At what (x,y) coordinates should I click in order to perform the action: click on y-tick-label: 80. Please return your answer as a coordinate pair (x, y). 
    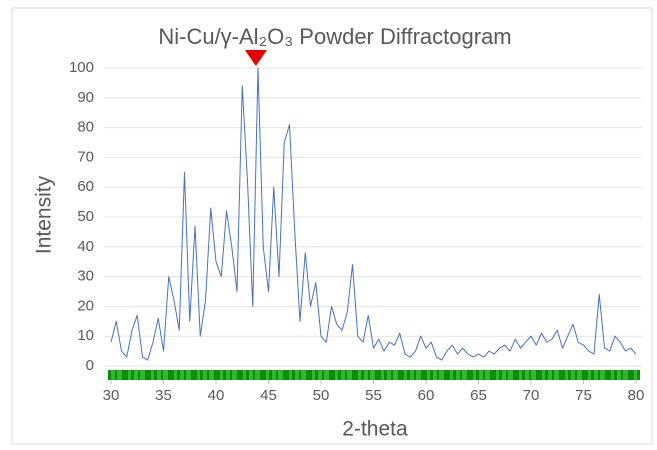
    Looking at the image, I should click on (85, 127).